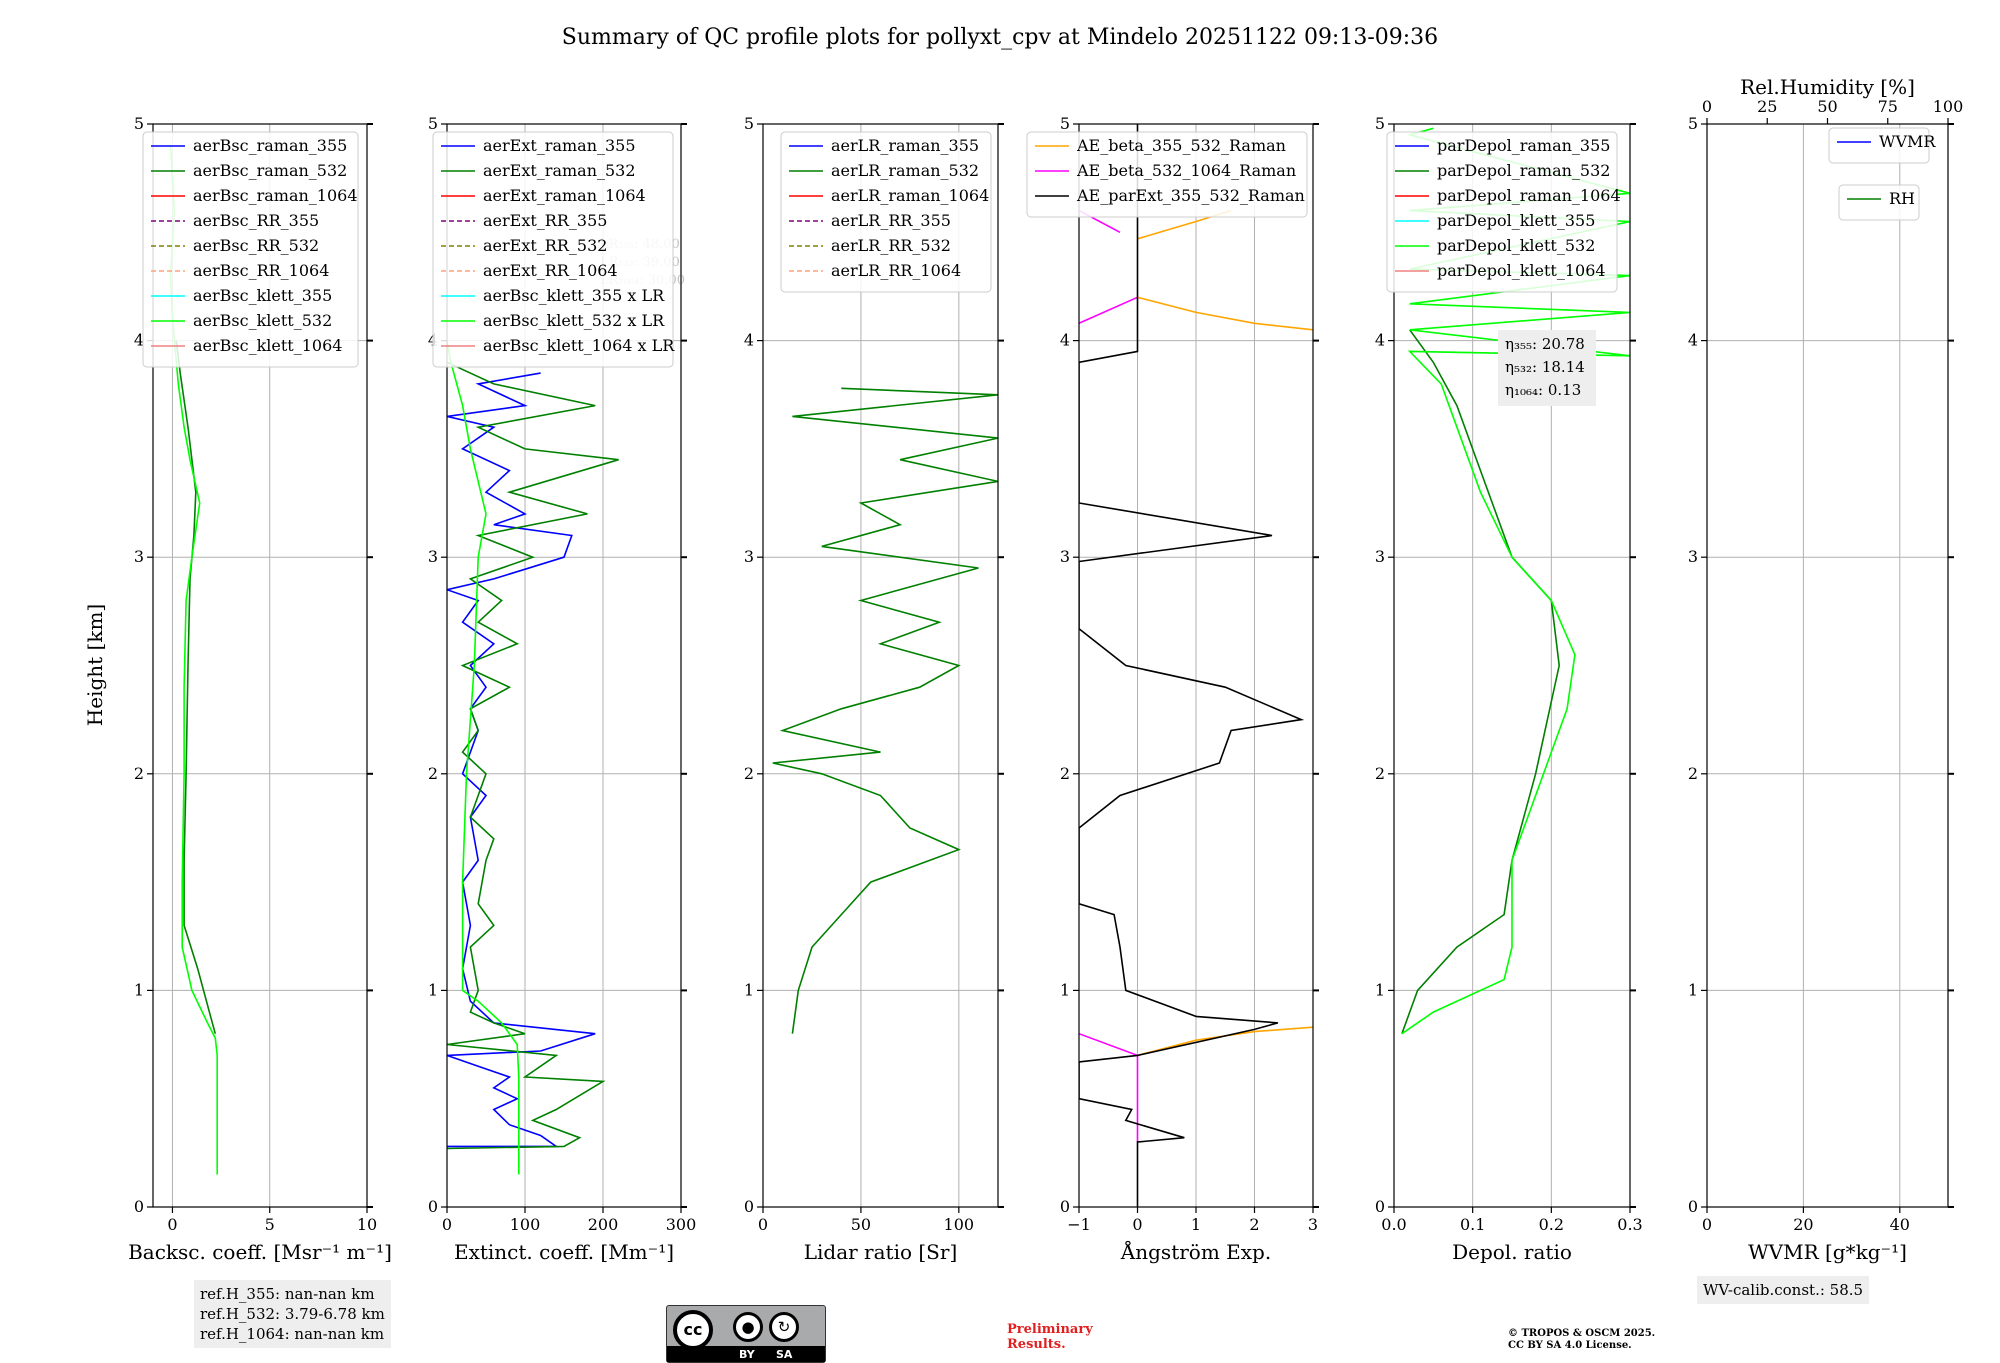 Image resolution: width=2000 pixels, height=1363 pixels. I want to click on legend-label: aerLR_RR_532, so click(891, 245).